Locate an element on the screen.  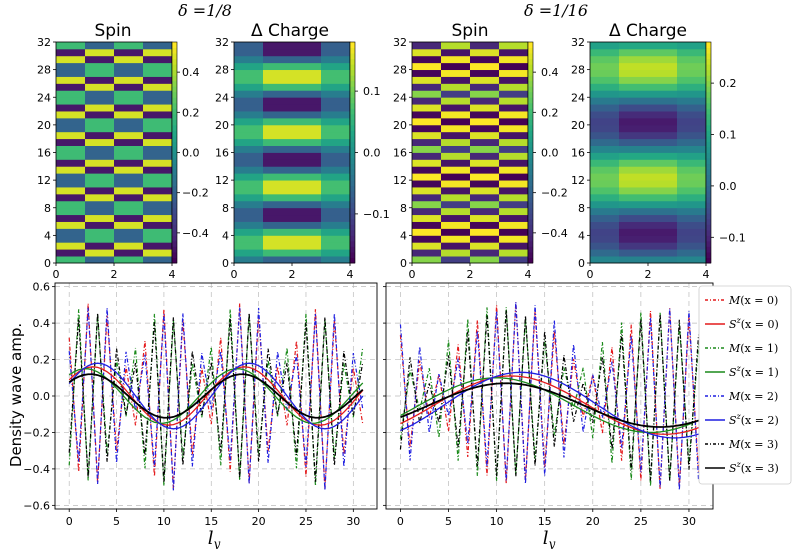
colorbar-tick-label: −0.1 is located at coordinates (376, 214).